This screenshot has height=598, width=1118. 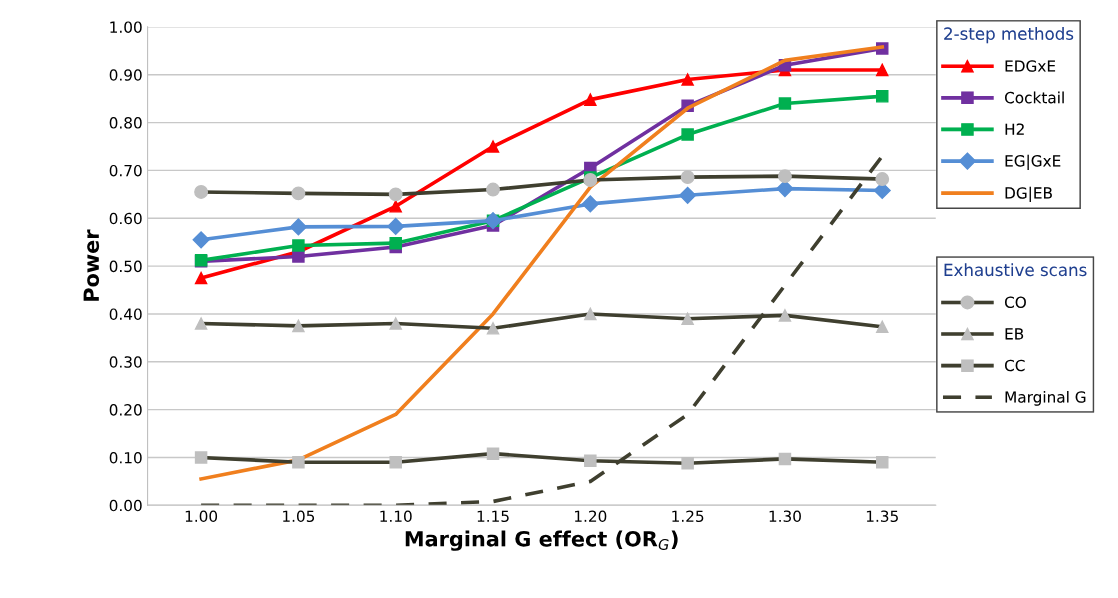 I want to click on legend-label: H2, so click(x=1014, y=129).